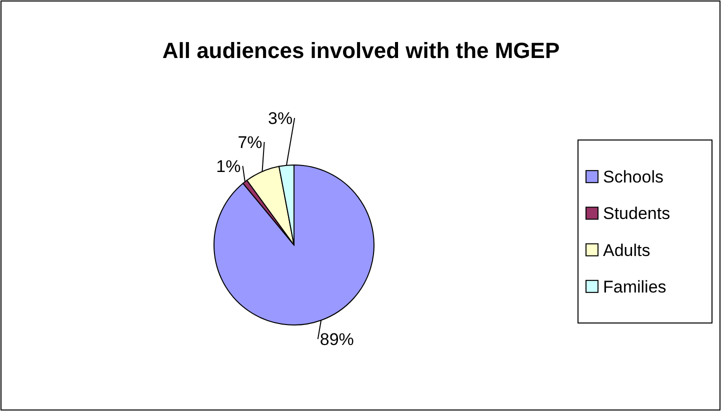 This screenshot has width=722, height=412. What do you see at coordinates (228, 166) in the screenshot?
I see `data-label: 1%` at bounding box center [228, 166].